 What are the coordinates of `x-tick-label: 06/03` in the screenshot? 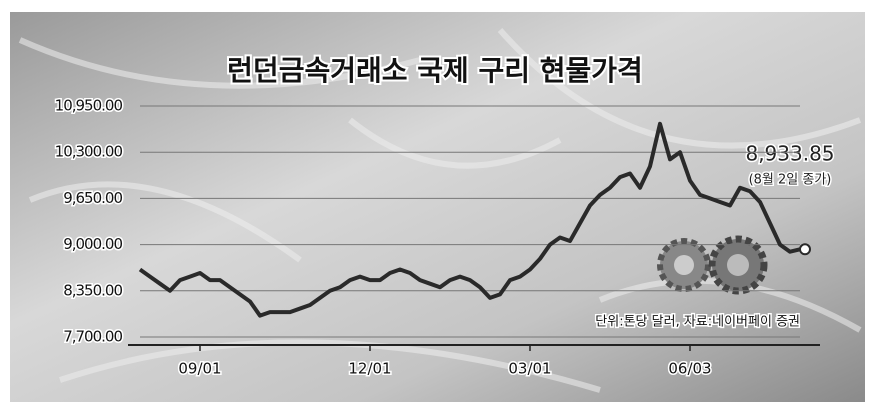 It's located at (689, 369).